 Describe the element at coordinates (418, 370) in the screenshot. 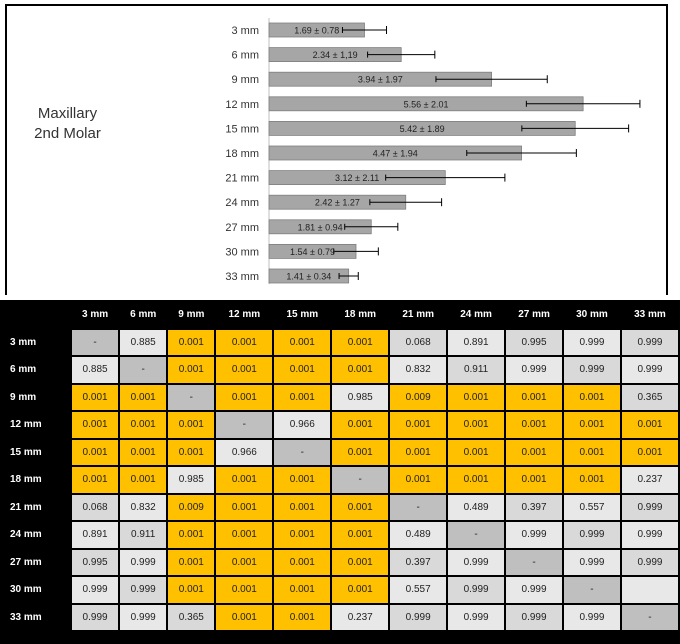

I see `table-cell: 0.832` at that location.